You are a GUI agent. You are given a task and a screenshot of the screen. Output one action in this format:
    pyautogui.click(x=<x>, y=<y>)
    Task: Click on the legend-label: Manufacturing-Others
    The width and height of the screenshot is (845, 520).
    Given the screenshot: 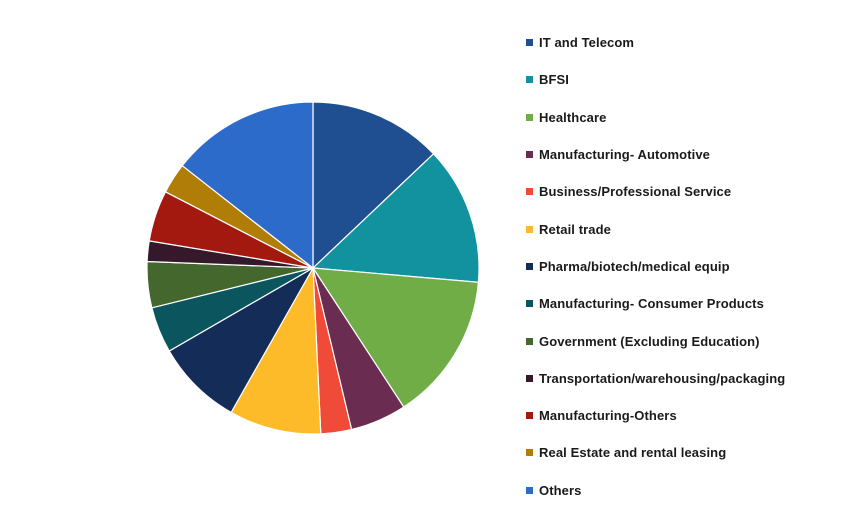 What is the action you would take?
    pyautogui.click(x=608, y=416)
    